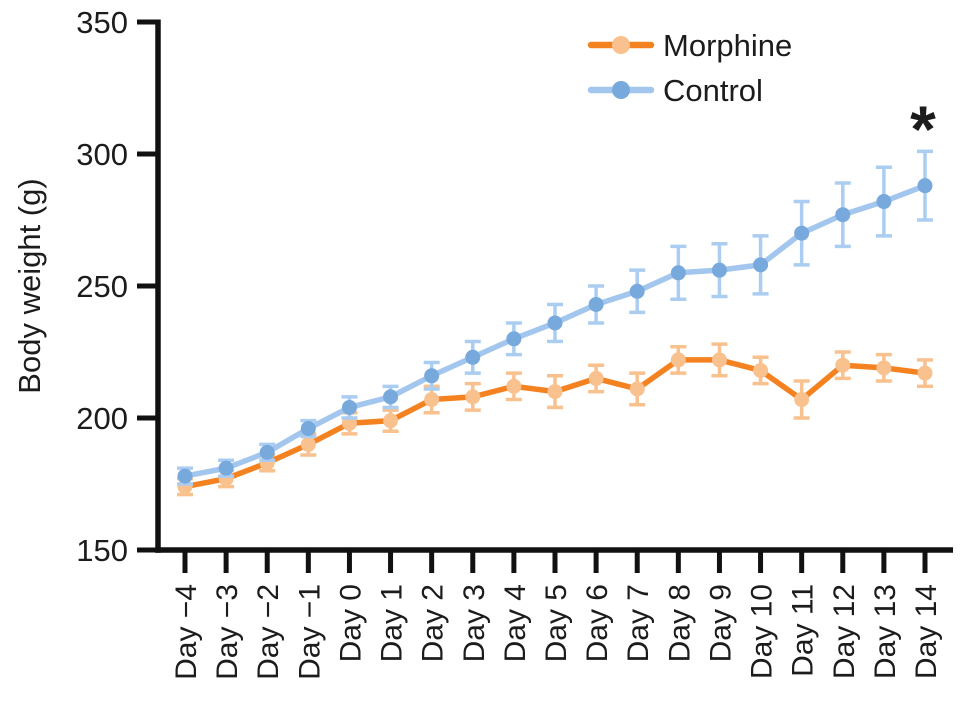 The image size is (969, 701). I want to click on x-tick-label: Day 12, so click(844, 631).